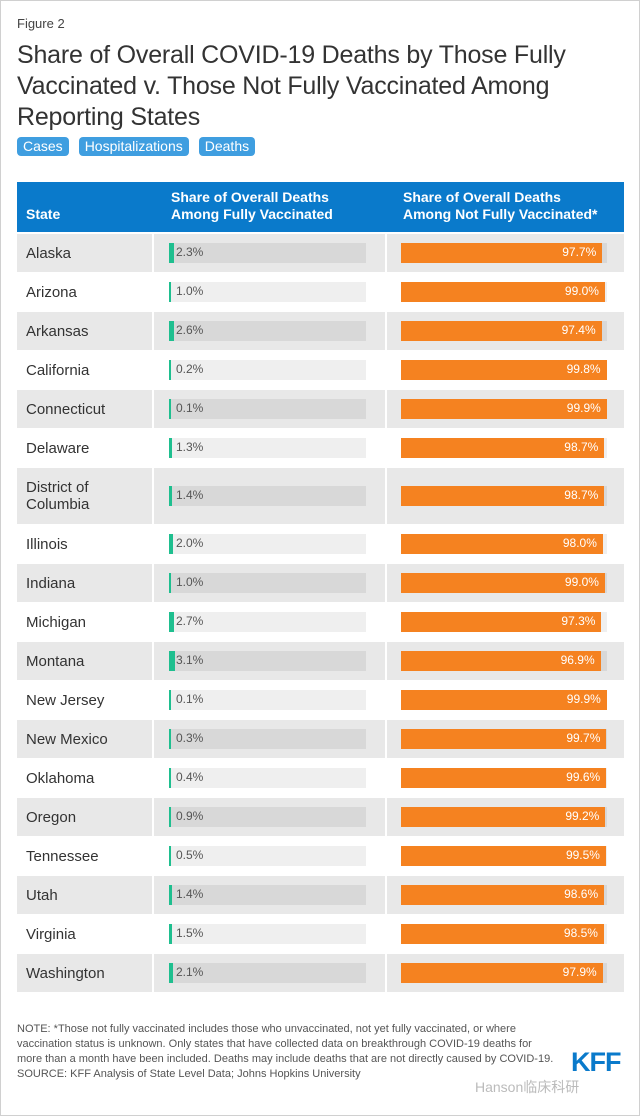  What do you see at coordinates (85, 448) in the screenshot?
I see `state-cell: Delaware` at bounding box center [85, 448].